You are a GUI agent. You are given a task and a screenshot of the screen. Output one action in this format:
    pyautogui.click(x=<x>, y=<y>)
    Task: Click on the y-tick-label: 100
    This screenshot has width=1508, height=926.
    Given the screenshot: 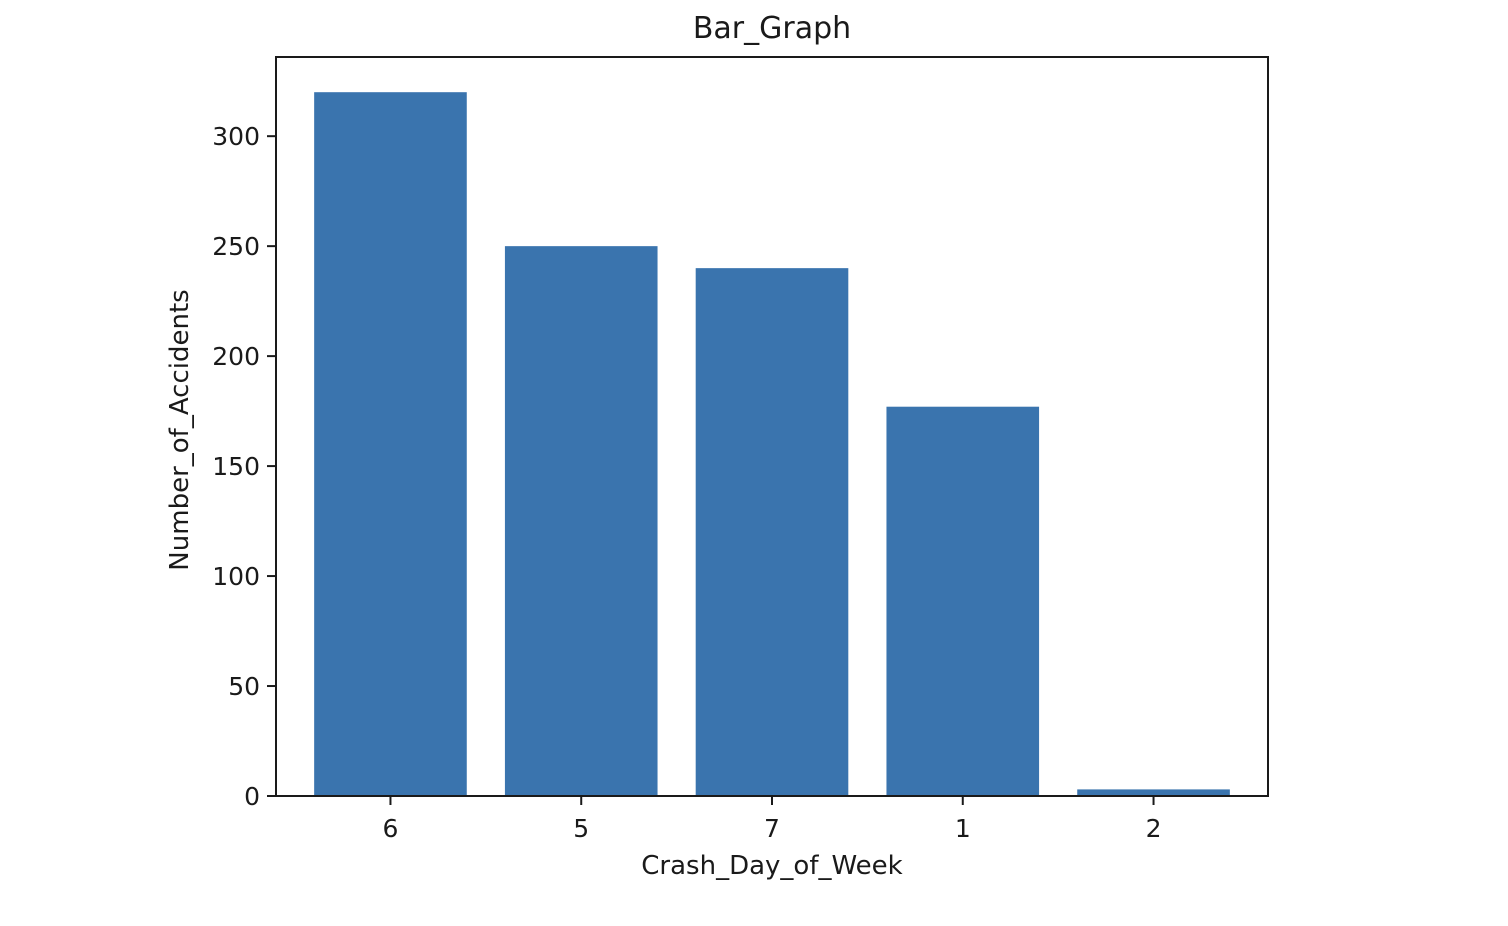 What is the action you would take?
    pyautogui.click(x=236, y=576)
    